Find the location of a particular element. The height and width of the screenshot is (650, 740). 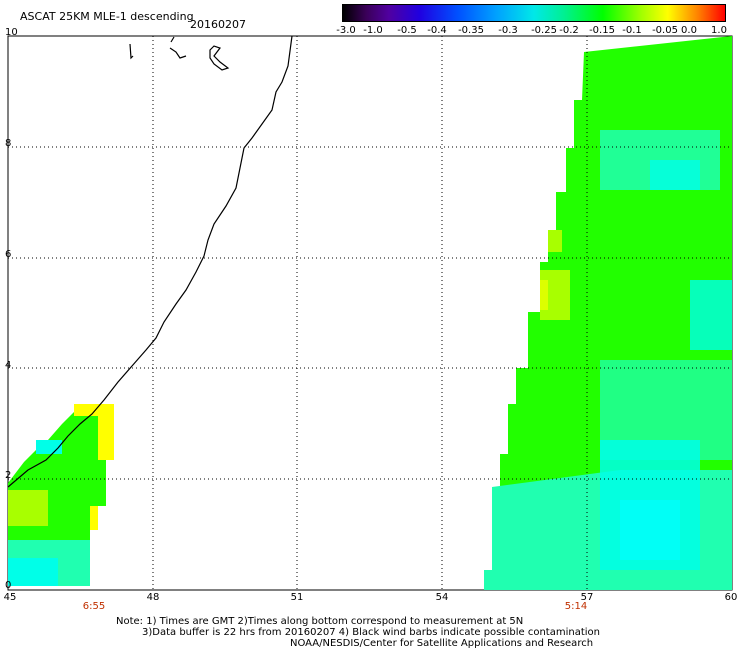

cb-tick: 0.0 is located at coordinates (689, 30).